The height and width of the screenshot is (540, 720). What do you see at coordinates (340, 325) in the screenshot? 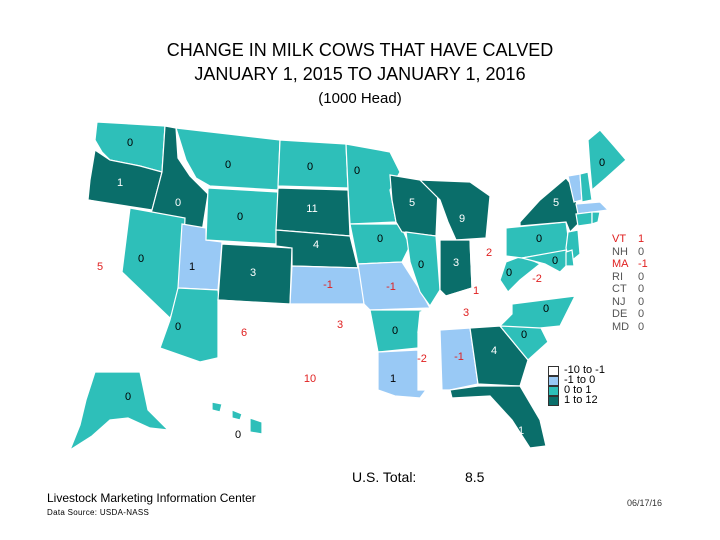
I see `state-label-OK: 3` at bounding box center [340, 325].